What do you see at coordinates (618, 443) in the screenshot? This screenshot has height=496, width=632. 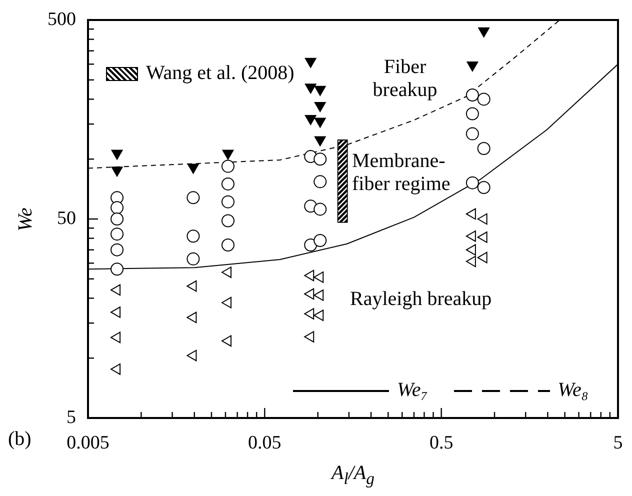 I see `x-tick-label: 5` at bounding box center [618, 443].